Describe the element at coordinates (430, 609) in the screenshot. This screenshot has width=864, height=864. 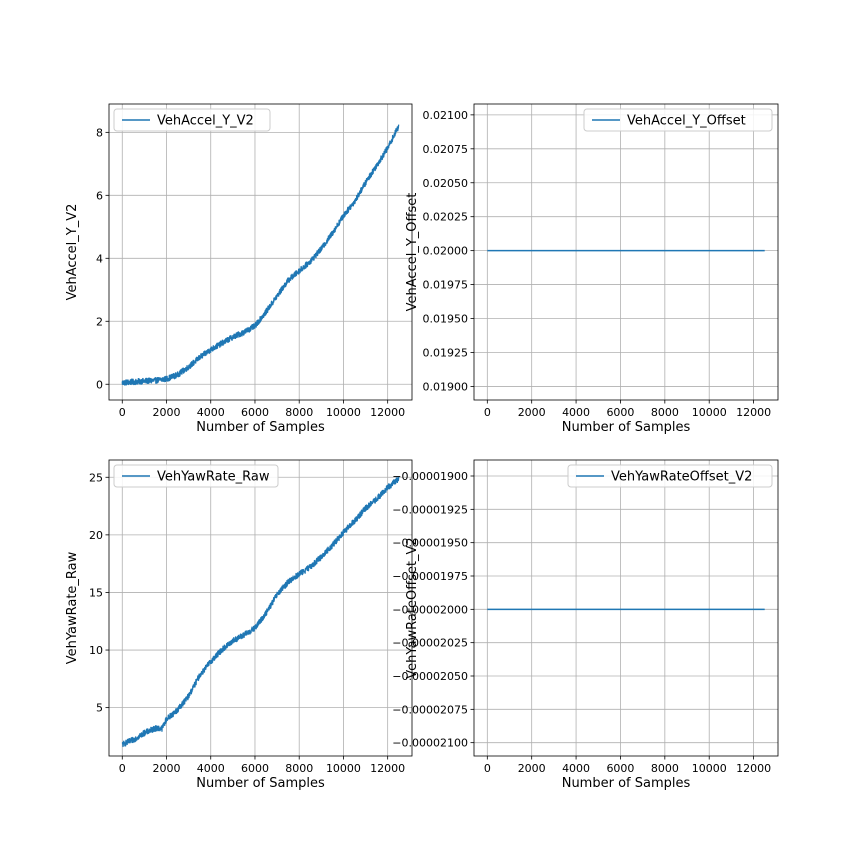
I see `y-tick-label: −0.00002000` at that location.